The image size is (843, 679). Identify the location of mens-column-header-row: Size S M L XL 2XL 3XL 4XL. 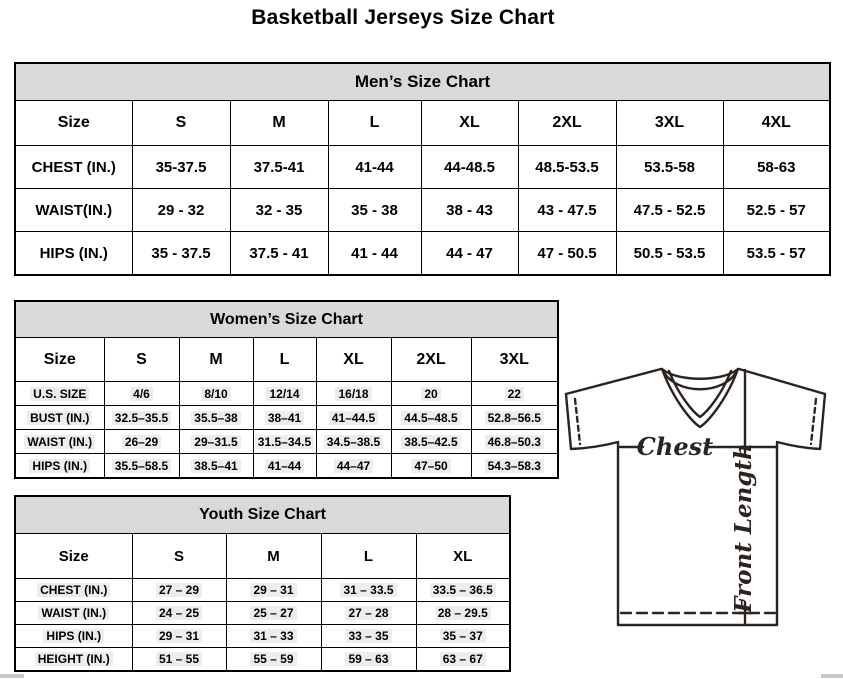
(422, 123).